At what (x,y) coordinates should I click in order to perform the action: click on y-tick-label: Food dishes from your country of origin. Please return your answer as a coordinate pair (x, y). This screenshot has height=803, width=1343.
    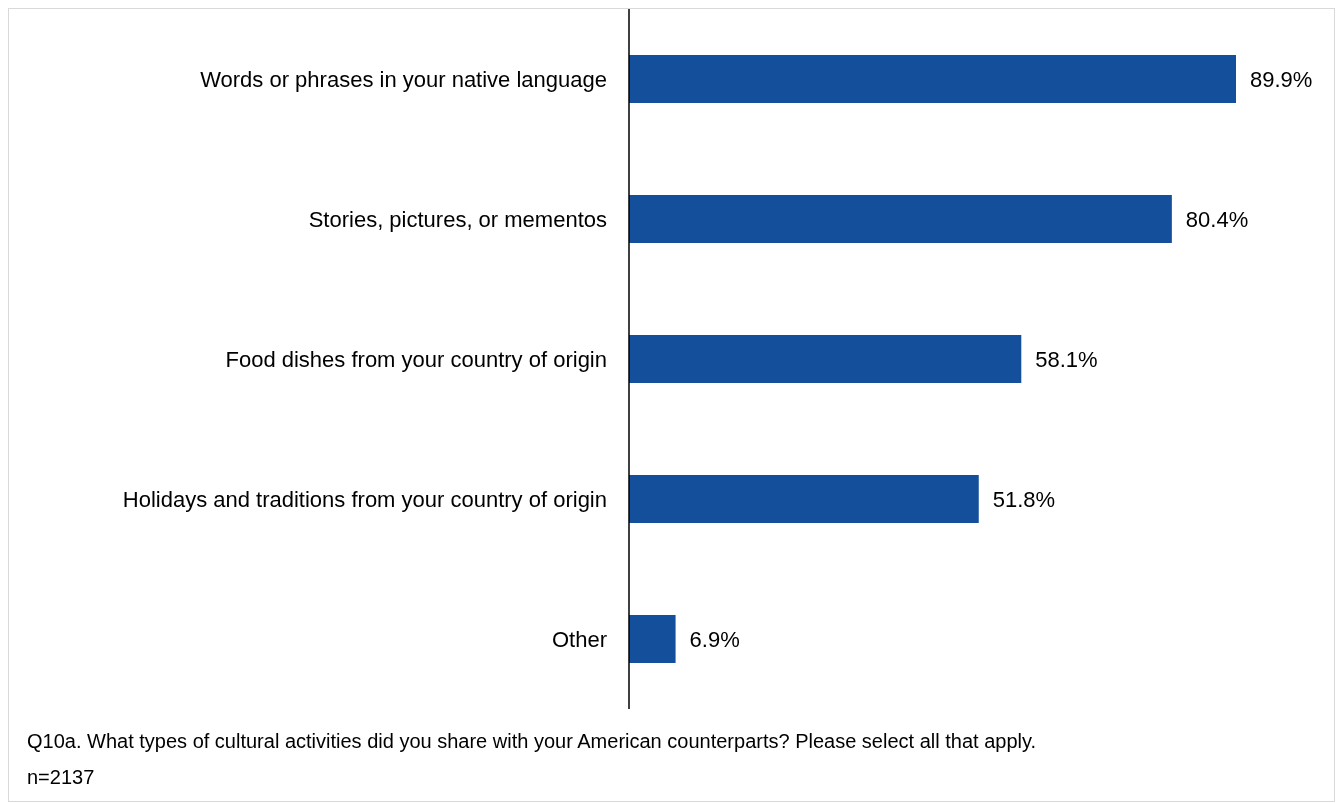
    Looking at the image, I should click on (416, 359).